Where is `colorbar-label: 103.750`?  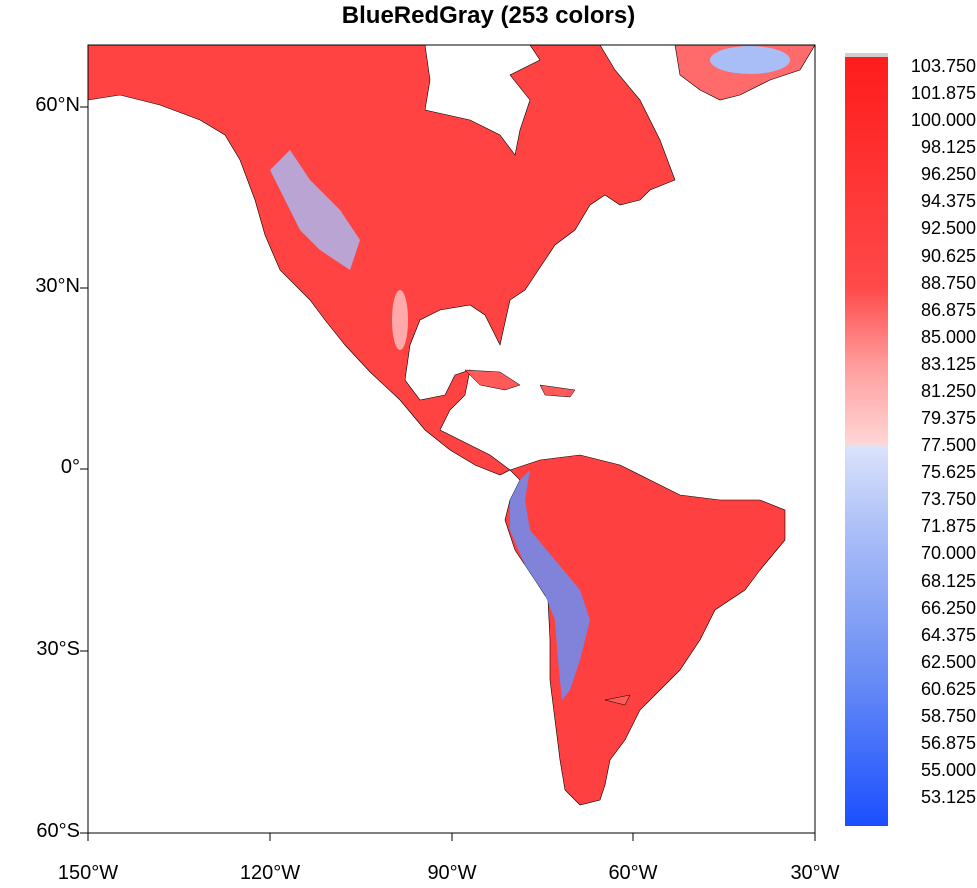 colorbar-label: 103.750 is located at coordinates (943, 66).